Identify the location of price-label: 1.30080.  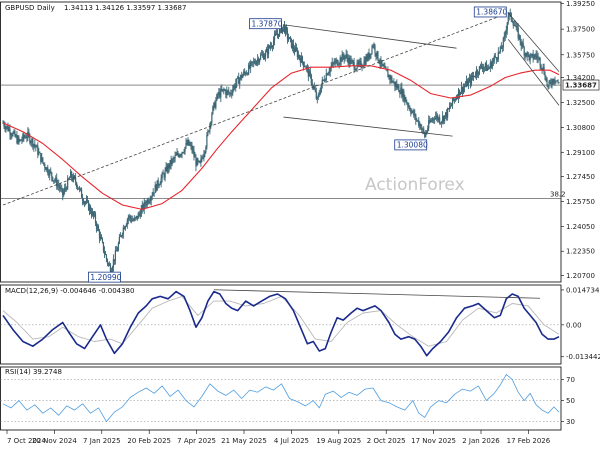
(412, 144).